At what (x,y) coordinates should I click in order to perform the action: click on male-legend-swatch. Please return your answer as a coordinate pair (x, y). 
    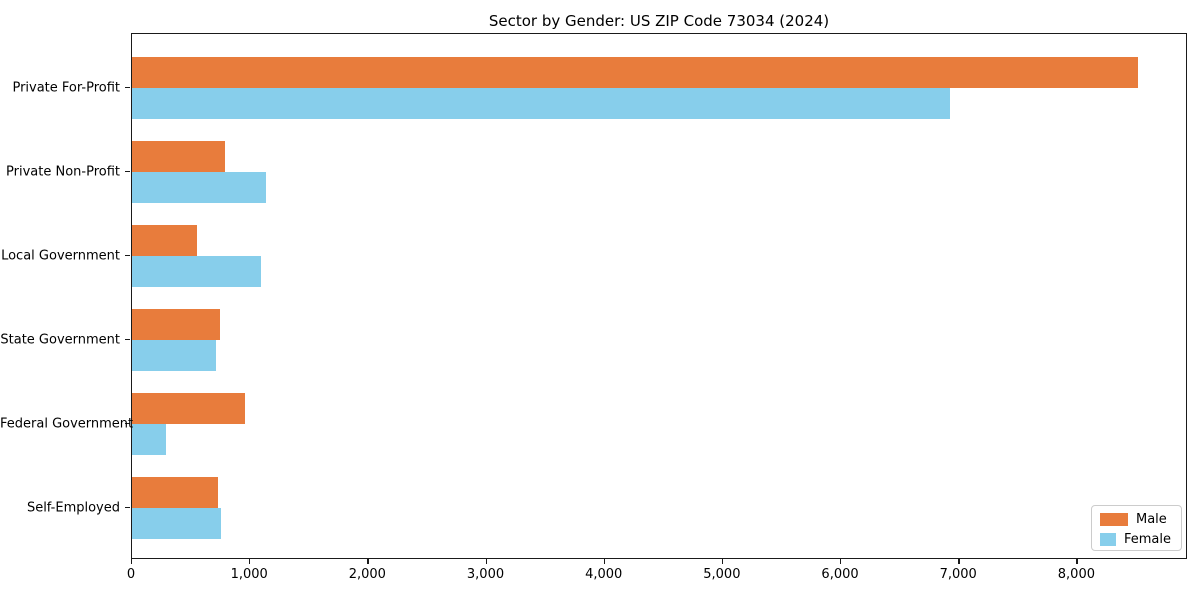
    Looking at the image, I should click on (1114, 519).